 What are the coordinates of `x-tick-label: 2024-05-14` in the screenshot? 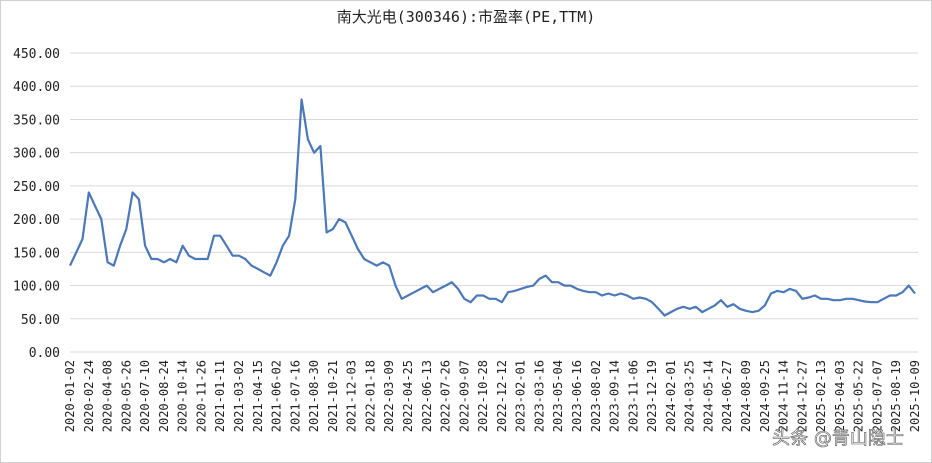 It's located at (708, 396).